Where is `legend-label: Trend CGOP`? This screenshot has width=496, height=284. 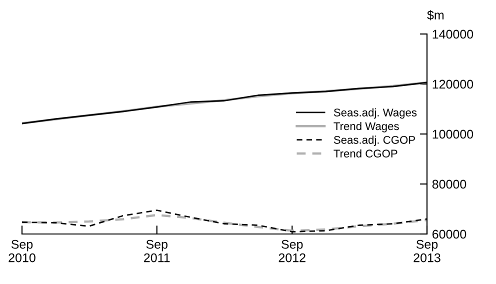 legend-label: Trend CGOP is located at coordinates (366, 153).